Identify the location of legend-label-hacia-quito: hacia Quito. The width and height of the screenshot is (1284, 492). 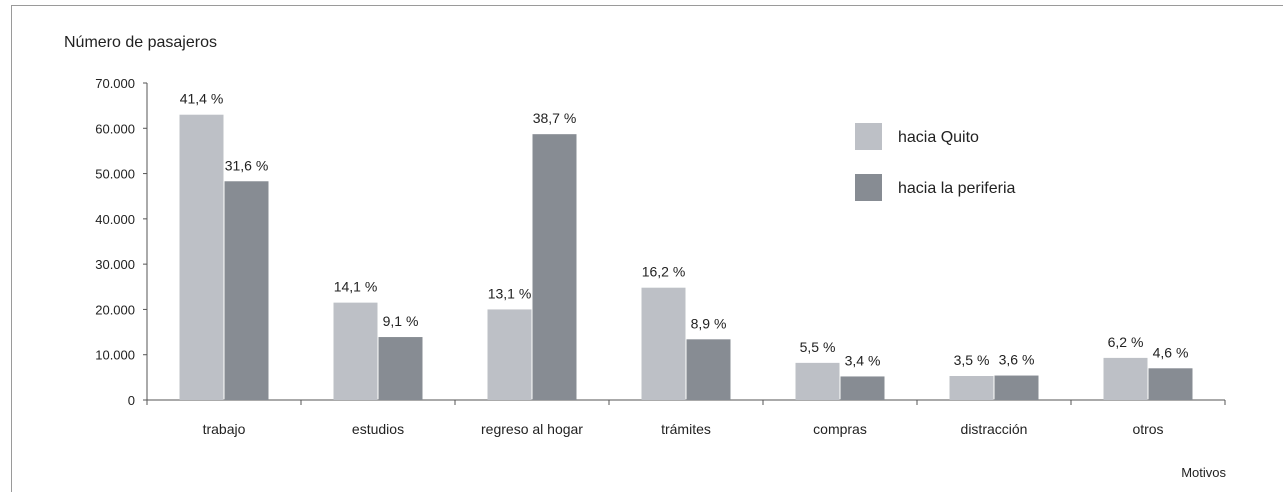
(938, 137).